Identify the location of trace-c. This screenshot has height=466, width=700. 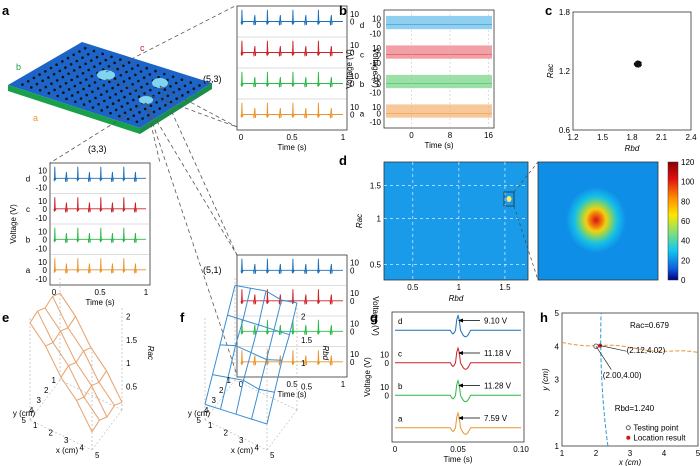
(458, 358).